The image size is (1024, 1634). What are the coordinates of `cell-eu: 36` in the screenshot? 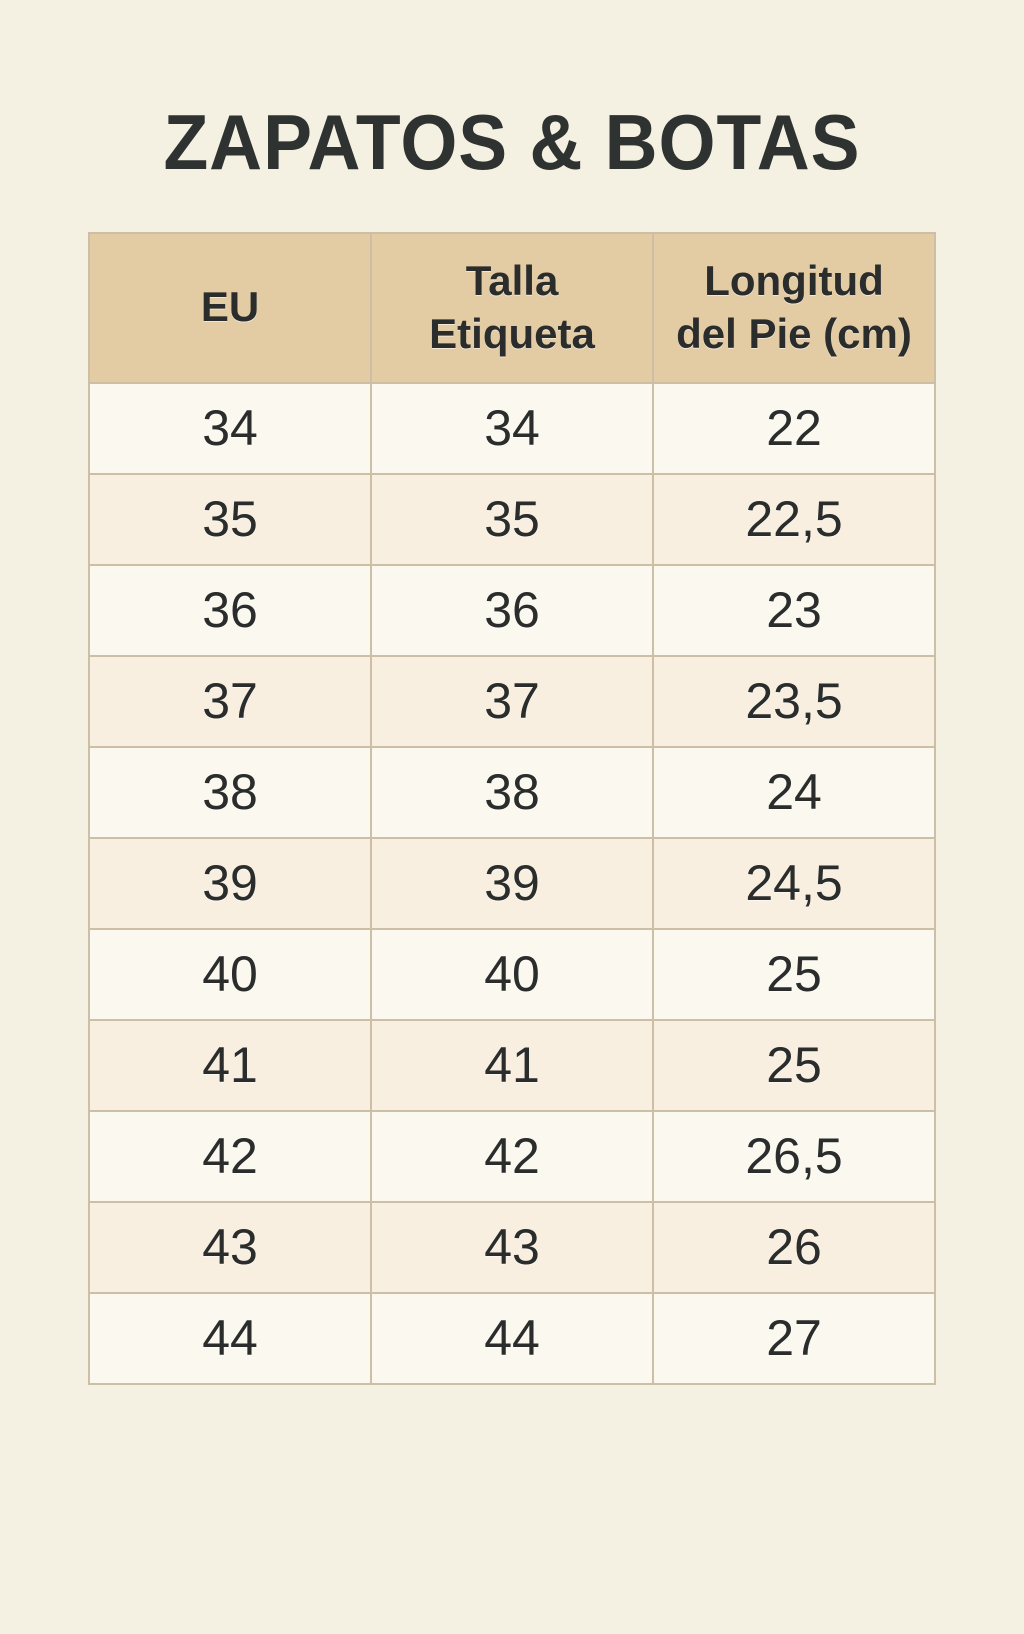 It's located at (230, 610).